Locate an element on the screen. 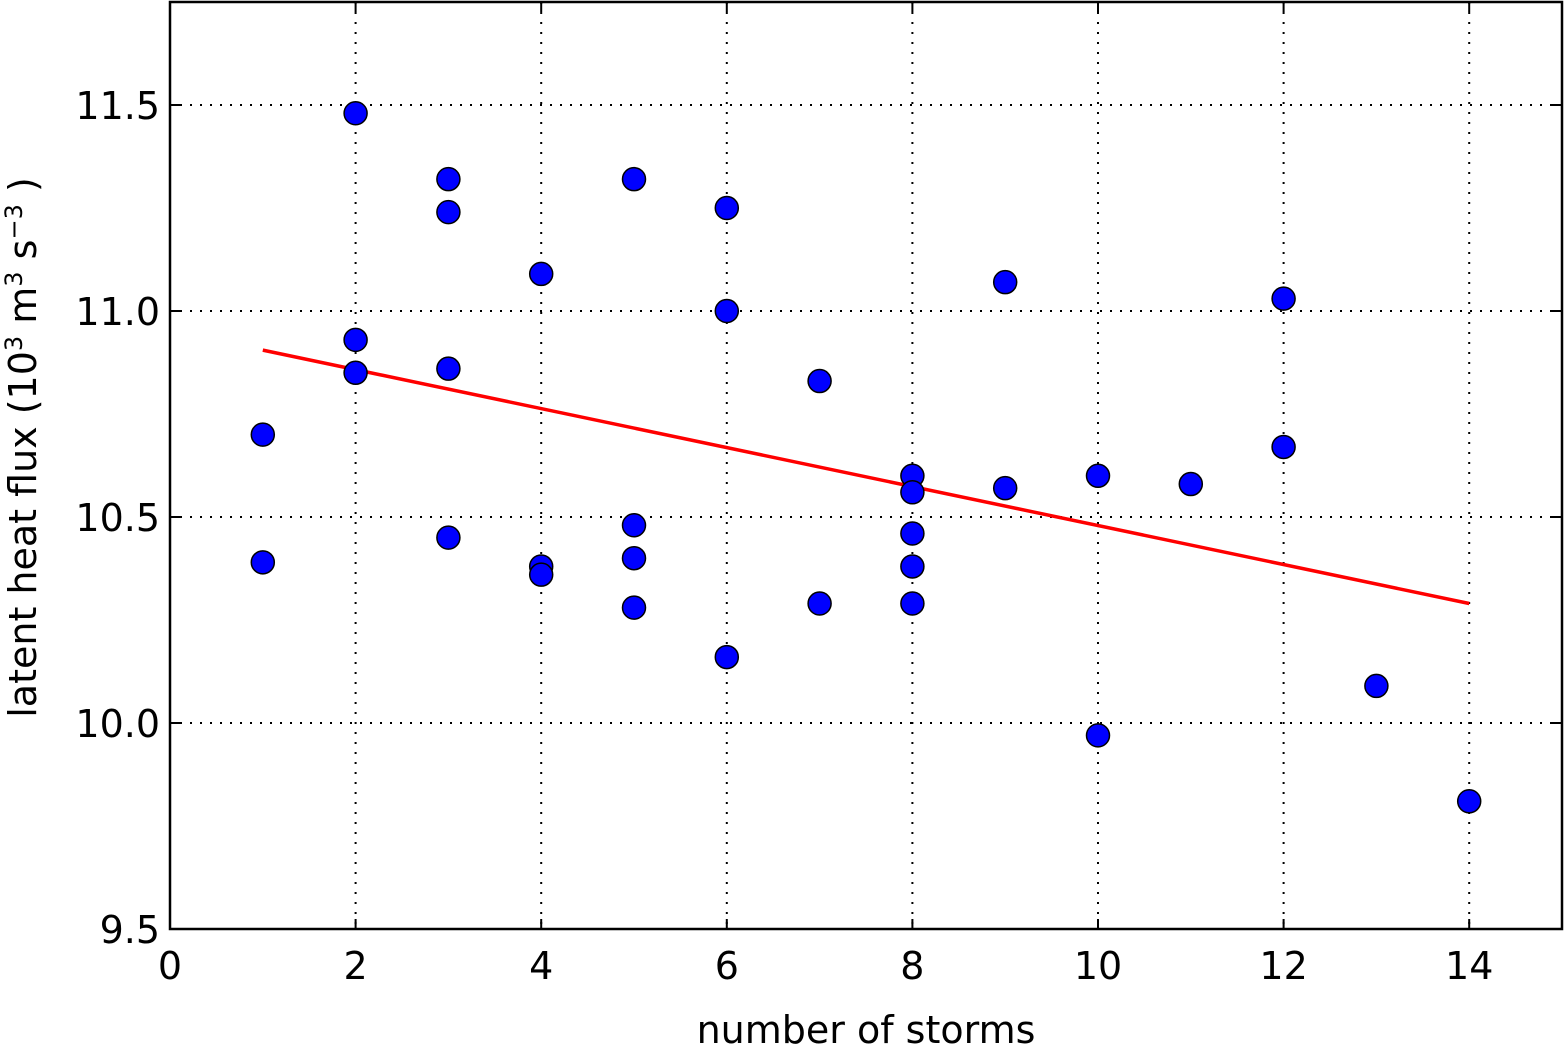  x-tick-label: 10 is located at coordinates (1098, 966).